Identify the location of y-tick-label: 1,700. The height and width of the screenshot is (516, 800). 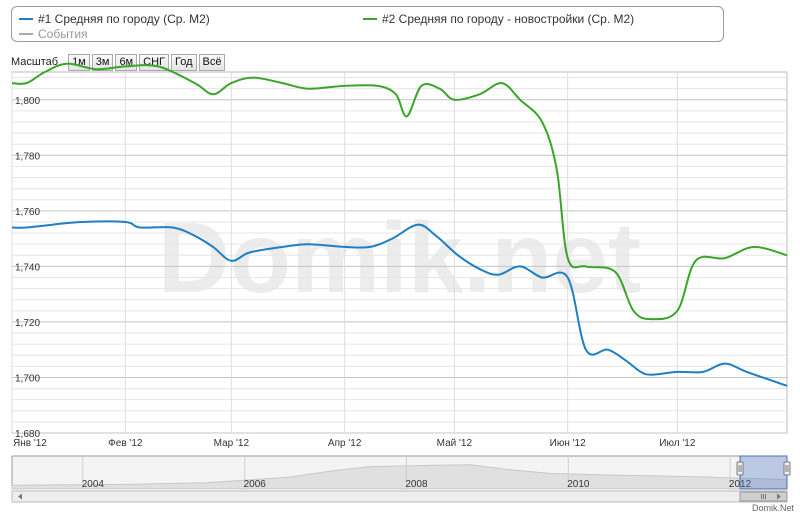
(27, 378).